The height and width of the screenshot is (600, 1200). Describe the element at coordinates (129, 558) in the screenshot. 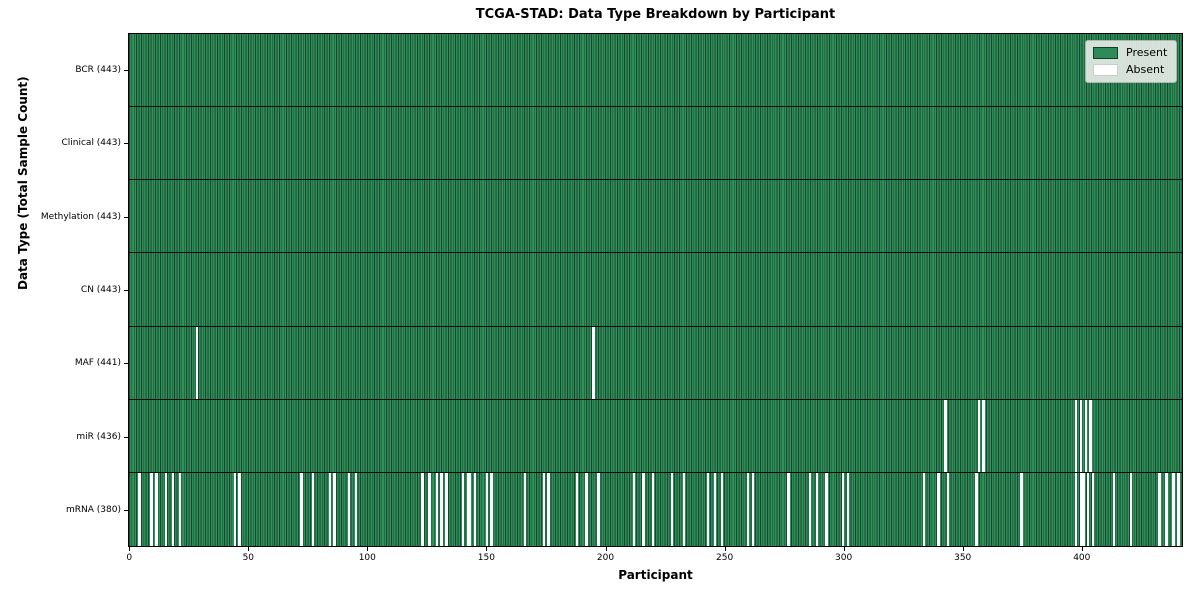

I see `x-tick-label: 0` at that location.